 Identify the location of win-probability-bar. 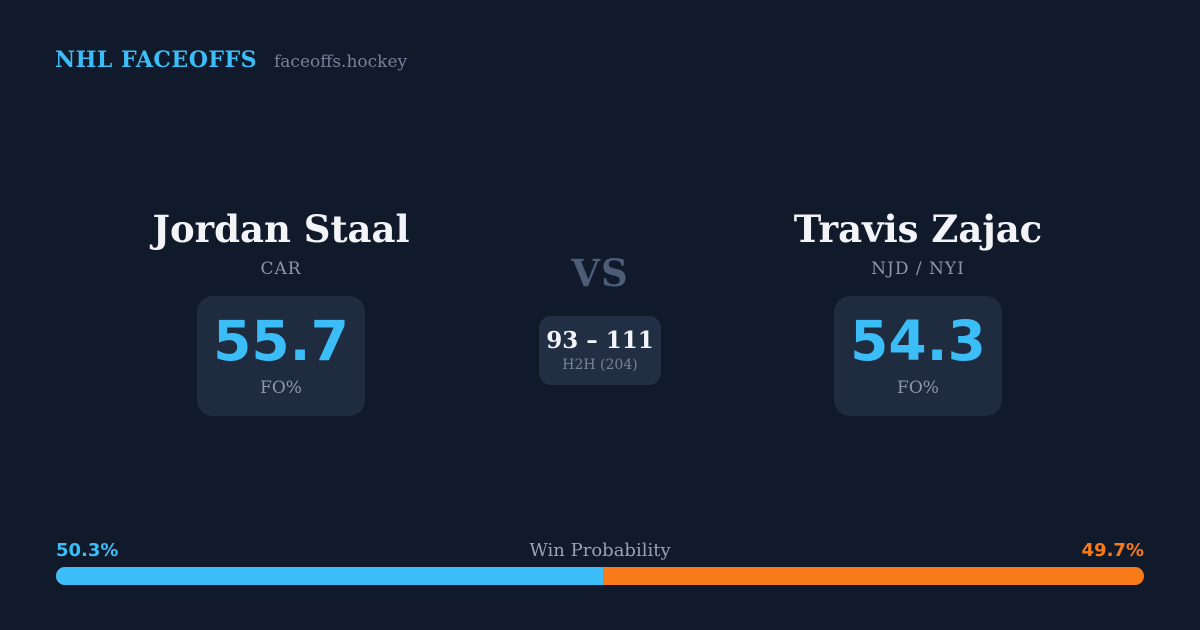
(600, 576).